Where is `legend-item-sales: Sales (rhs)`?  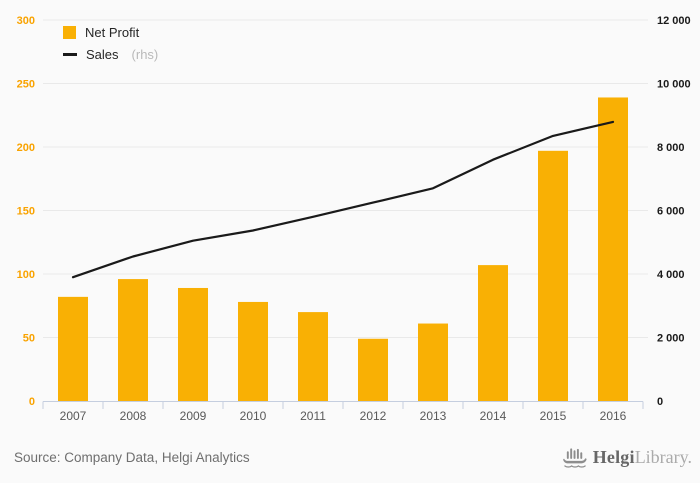
legend-item-sales: Sales (rhs) is located at coordinates (110, 54).